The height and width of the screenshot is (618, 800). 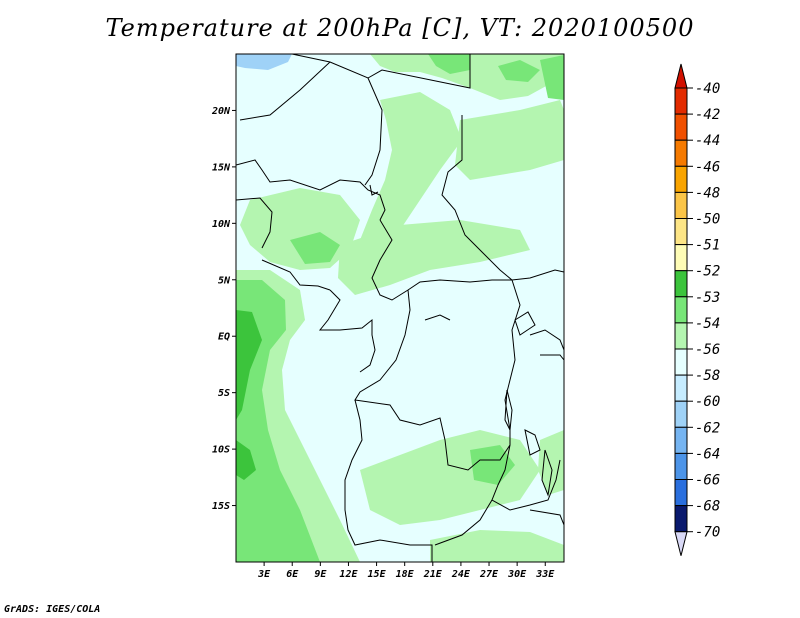 What do you see at coordinates (221, 450) in the screenshot?
I see `lat-tick-label: 10S` at bounding box center [221, 450].